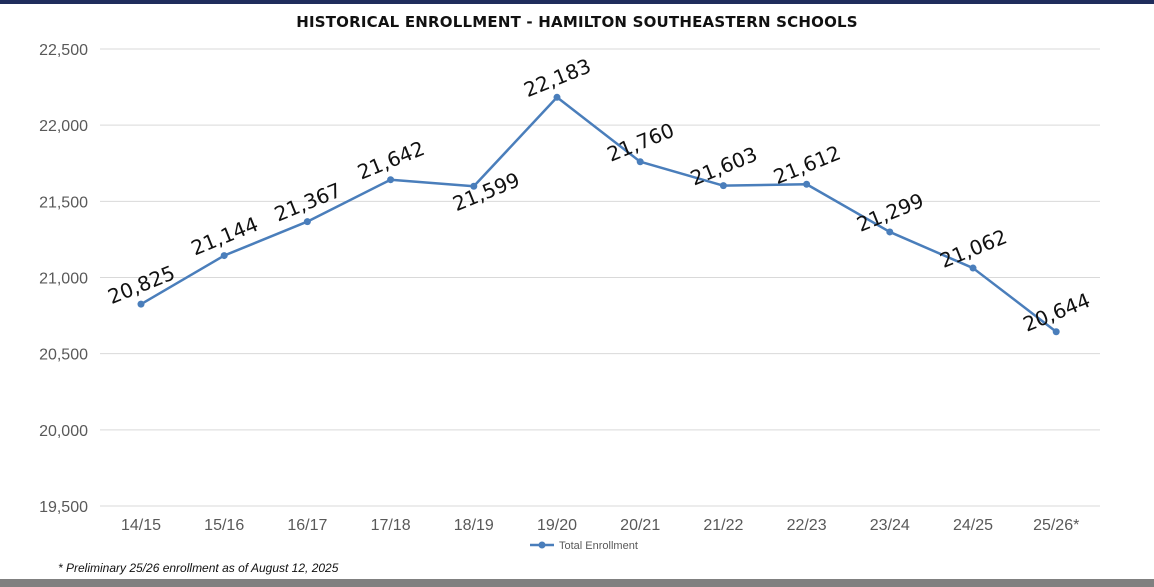  Describe the element at coordinates (1056, 525) in the screenshot. I see `x-tick-label: 25/26*` at that location.